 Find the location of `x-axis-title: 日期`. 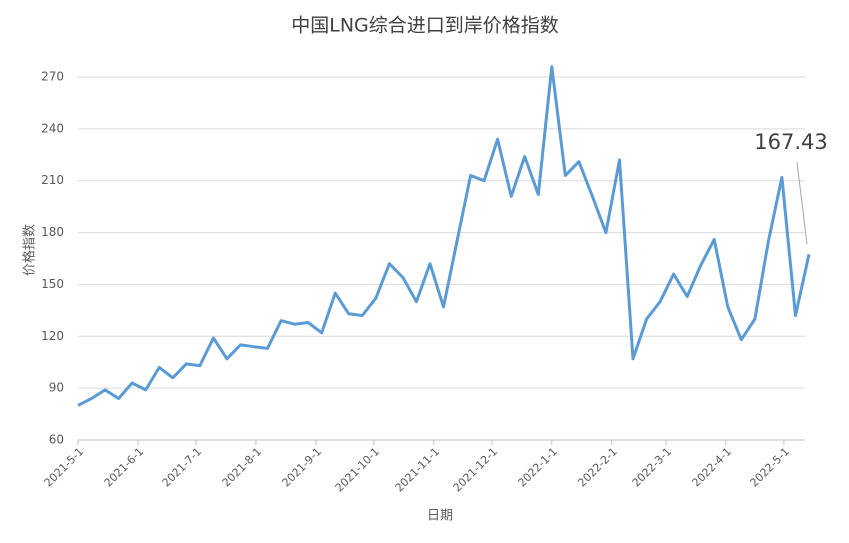

x-axis-title: 日期 is located at coordinates (440, 516).